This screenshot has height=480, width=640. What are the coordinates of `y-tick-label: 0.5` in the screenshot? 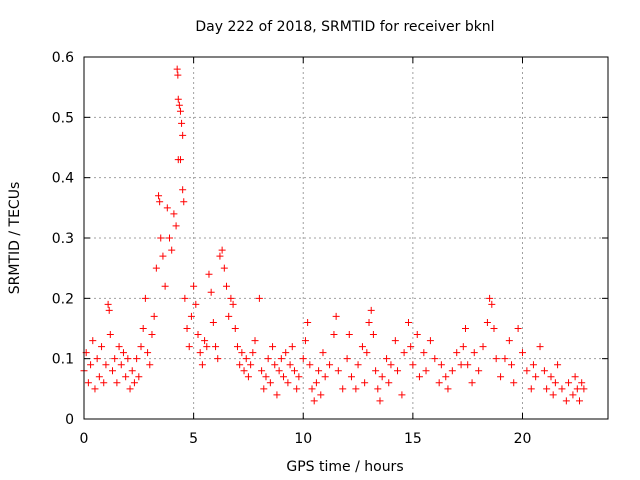 It's located at (63, 118).